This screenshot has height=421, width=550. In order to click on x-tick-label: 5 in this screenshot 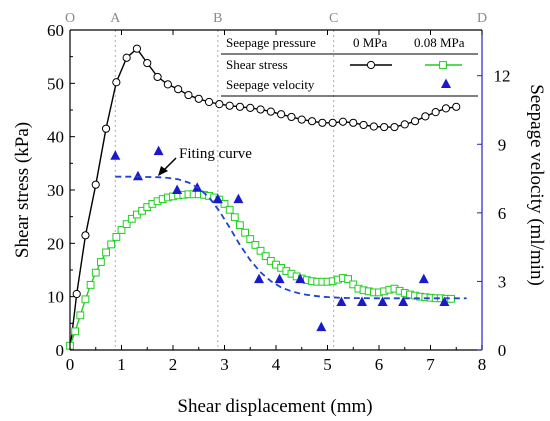, I will do `click(327, 364)`.